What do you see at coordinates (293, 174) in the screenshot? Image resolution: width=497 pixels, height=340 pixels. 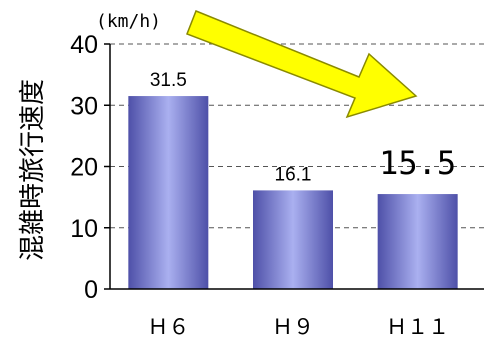 I see `data-label: 16.1` at bounding box center [293, 174].